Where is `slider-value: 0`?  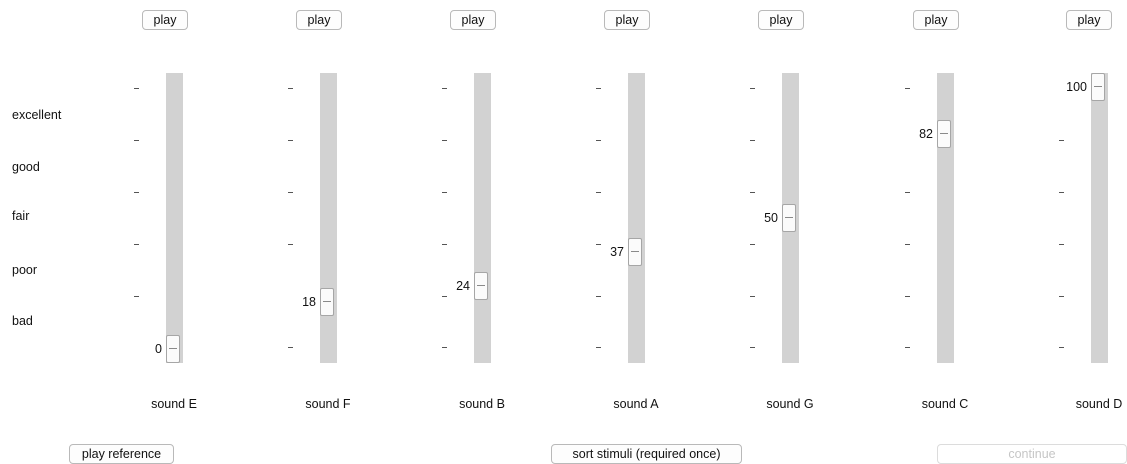 slider-value: 0 is located at coordinates (143, 349).